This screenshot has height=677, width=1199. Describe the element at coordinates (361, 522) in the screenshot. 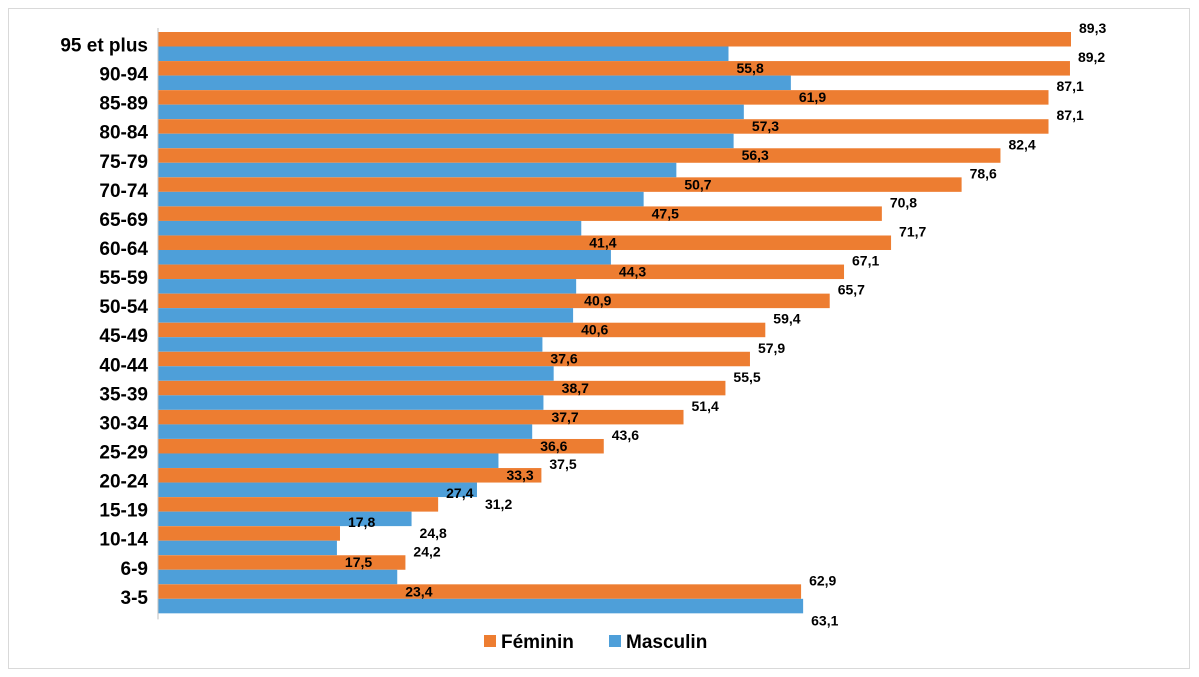

I see `data-label: 17,8` at that location.